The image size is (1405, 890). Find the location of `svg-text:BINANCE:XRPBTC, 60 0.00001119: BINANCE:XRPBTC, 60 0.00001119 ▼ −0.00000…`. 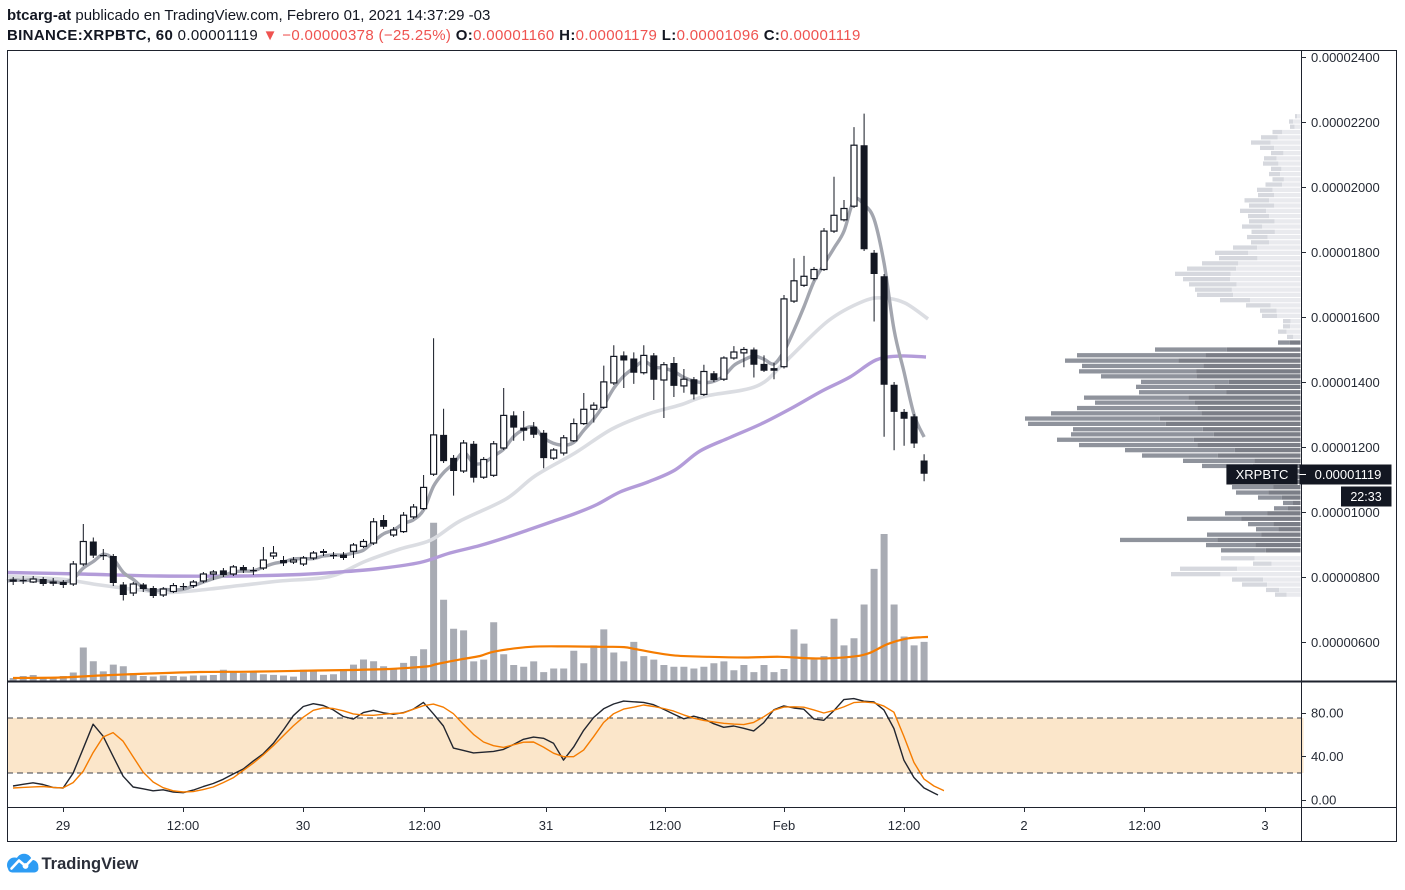

svg-text:BINANCE:XRPBTC, 60 0.00001119: BINANCE:XRPBTC, 60 0.00001119 ▼ −0.00000… is located at coordinates (434, 35).